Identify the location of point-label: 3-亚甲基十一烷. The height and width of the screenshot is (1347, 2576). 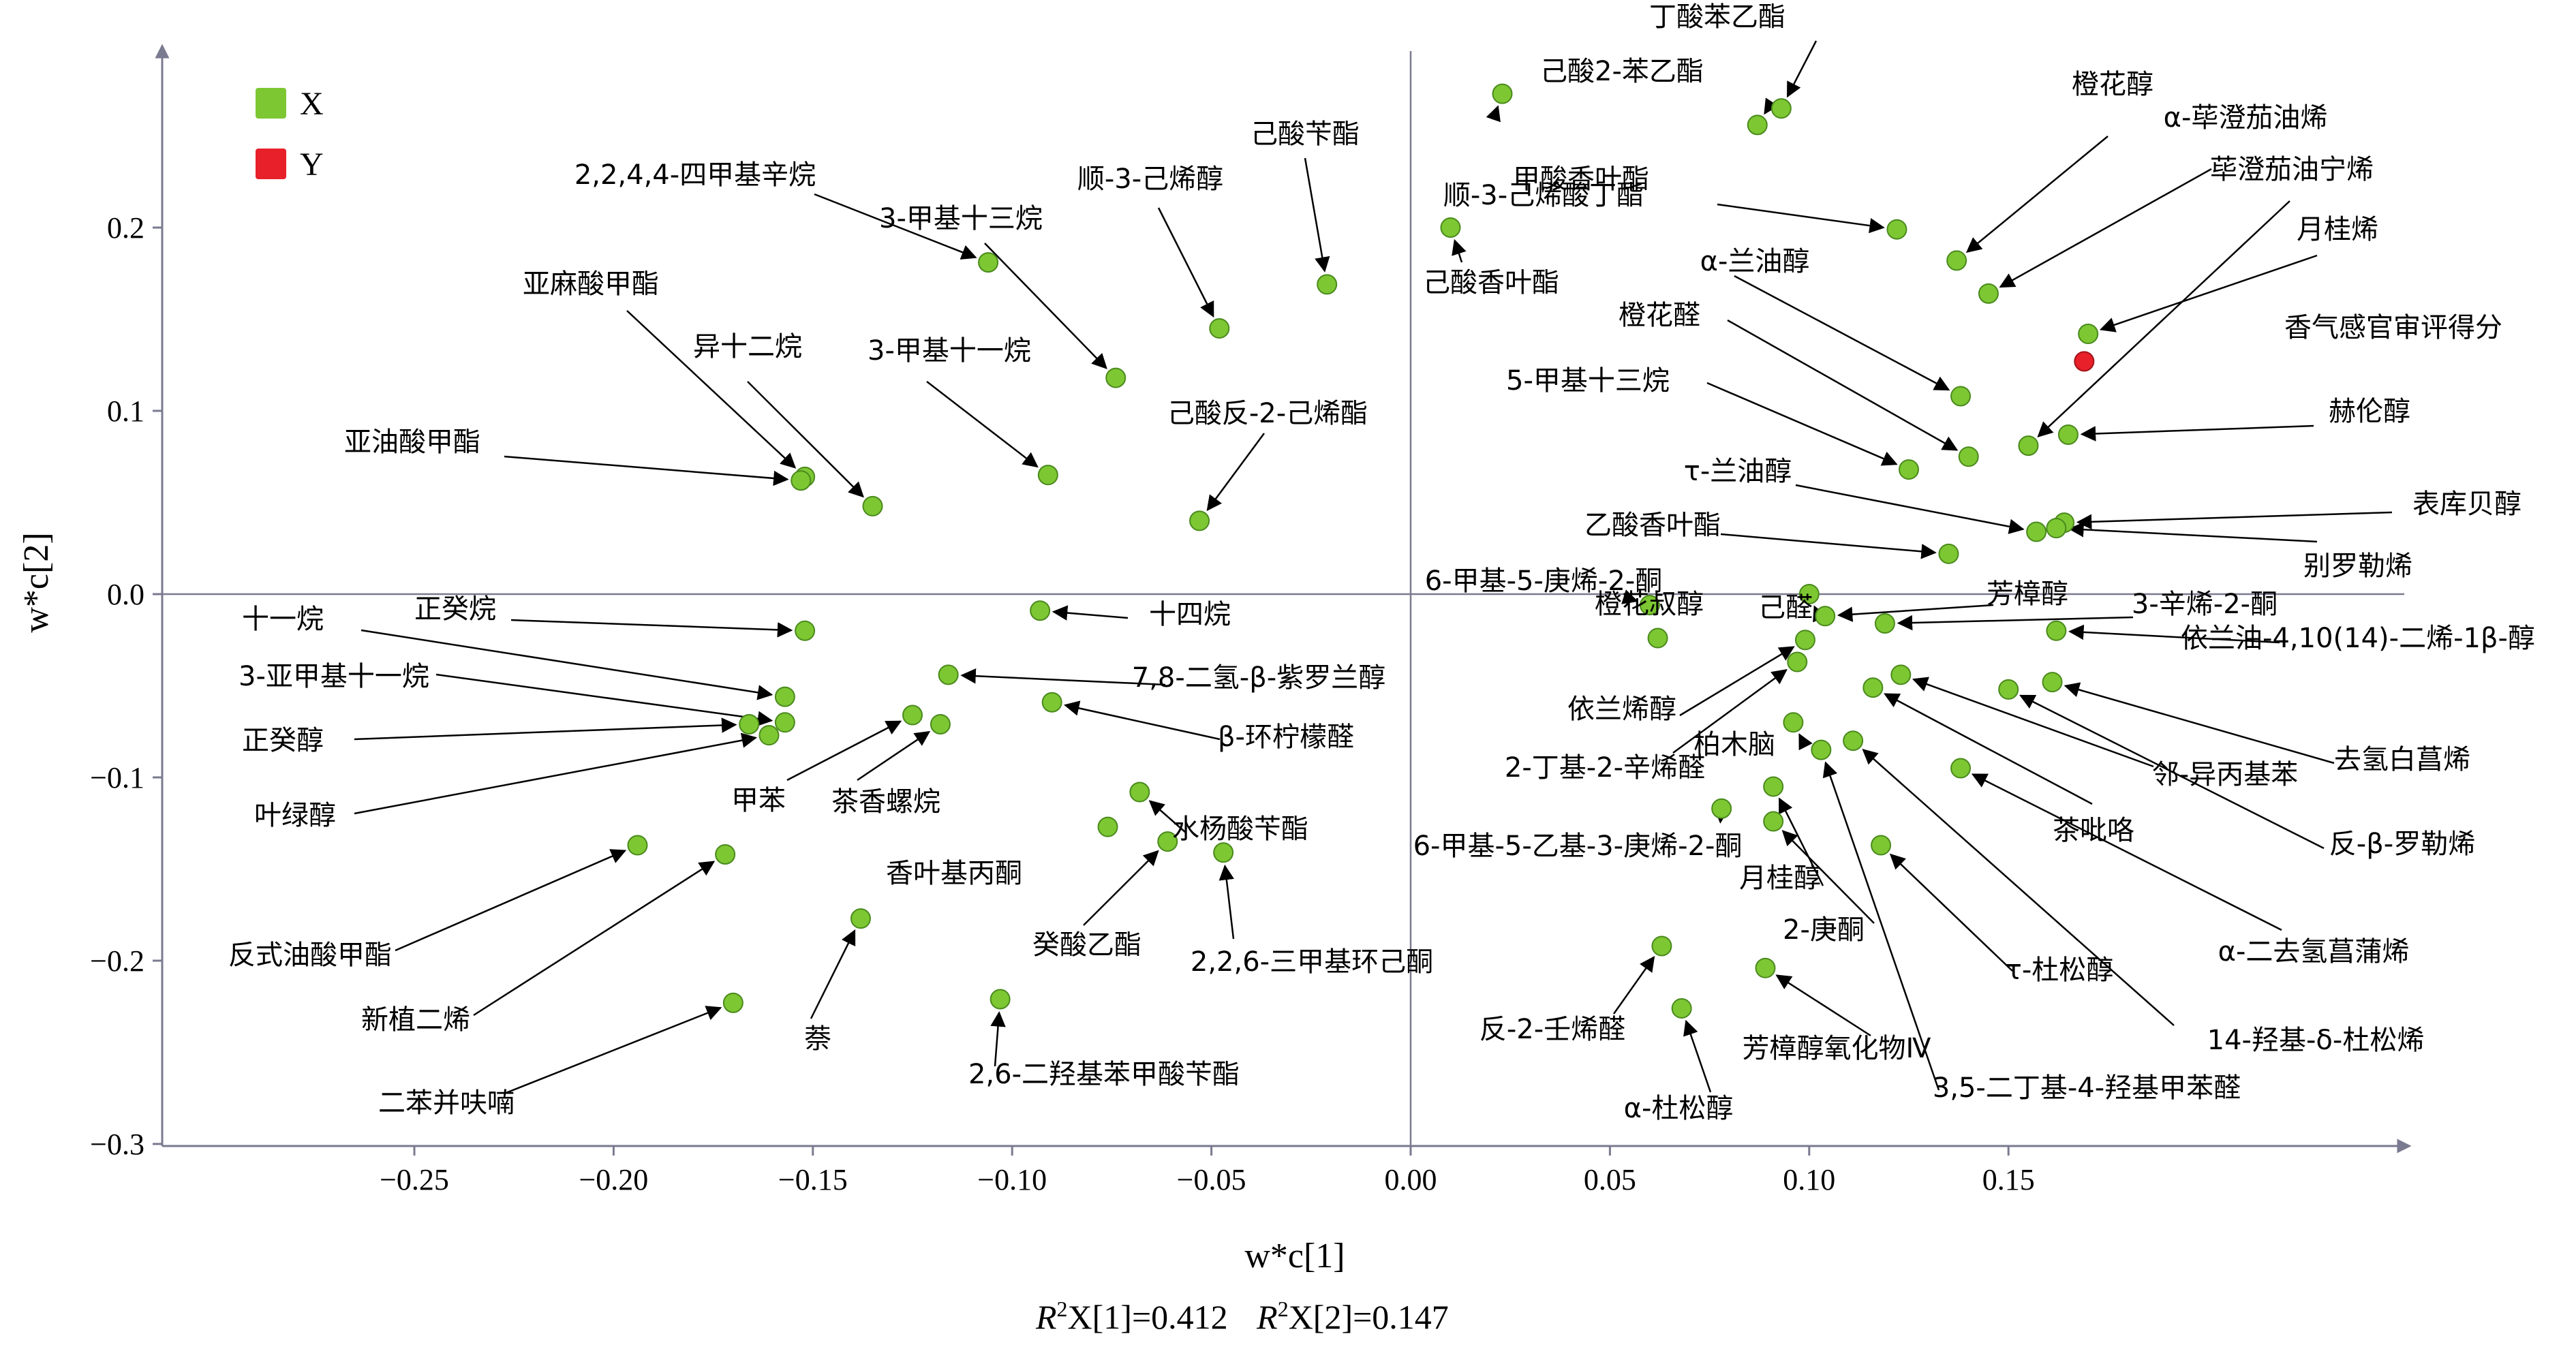
(334, 676).